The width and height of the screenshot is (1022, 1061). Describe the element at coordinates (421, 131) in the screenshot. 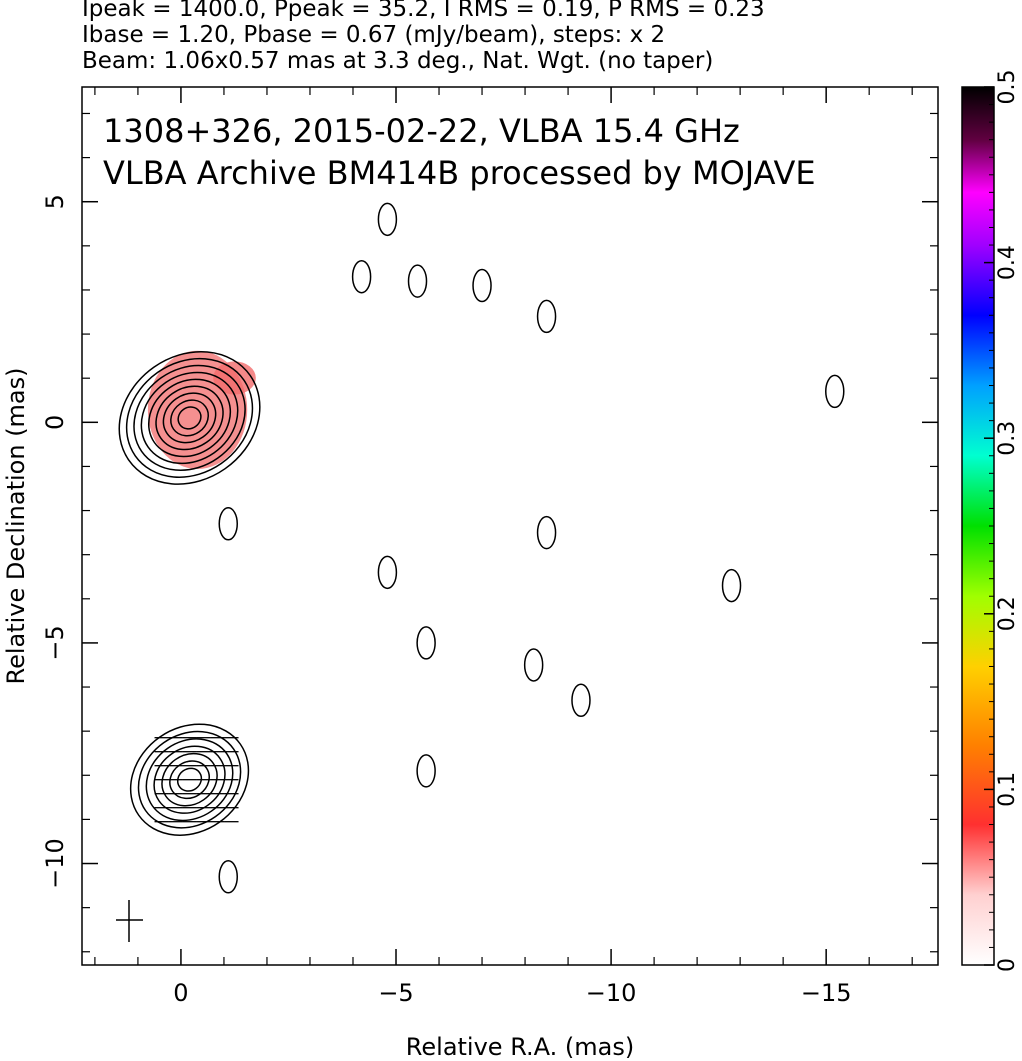

I see `plot-title: 1308+326, 2015-02-22, VLBA 15.4 GHz` at that location.